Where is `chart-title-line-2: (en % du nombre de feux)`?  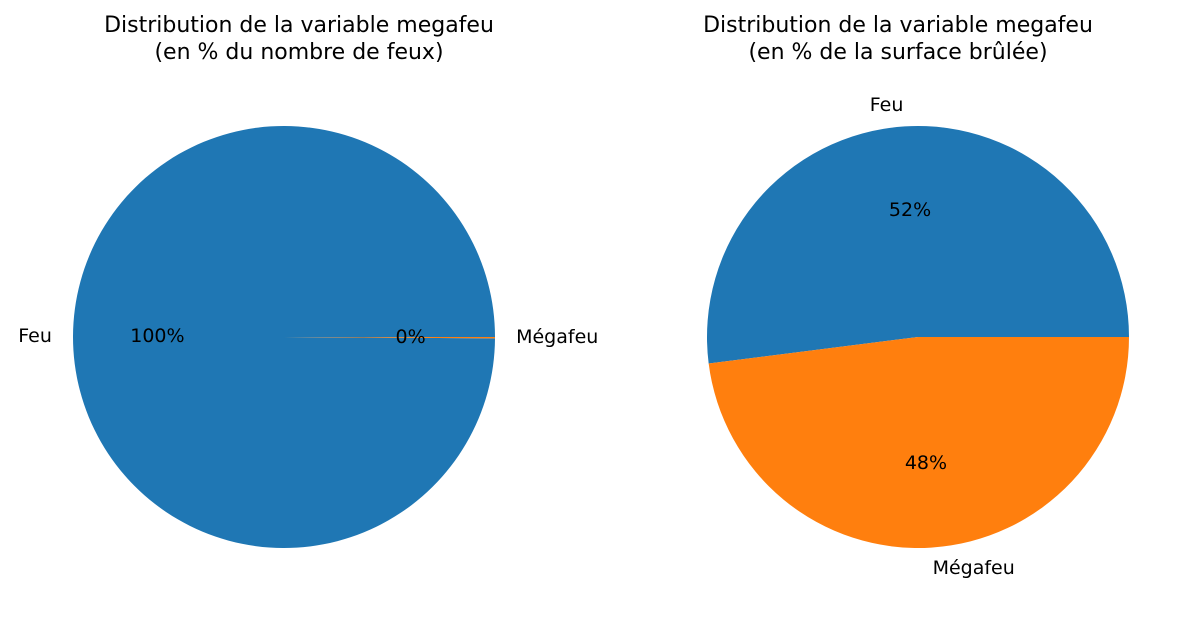
chart-title-line-2: (en % du nombre de feux) is located at coordinates (299, 52).